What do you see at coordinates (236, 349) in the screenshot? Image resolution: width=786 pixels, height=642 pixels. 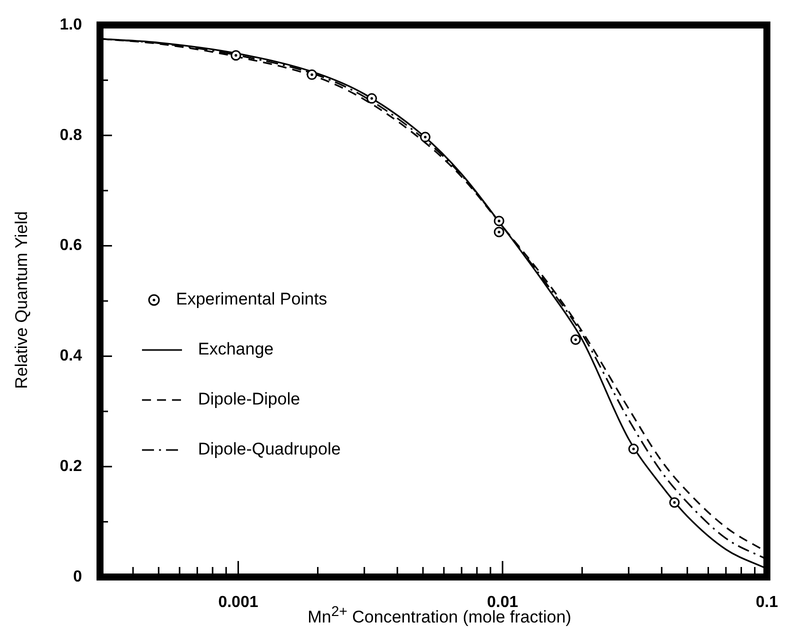 I see `legend-label: Exchange` at bounding box center [236, 349].